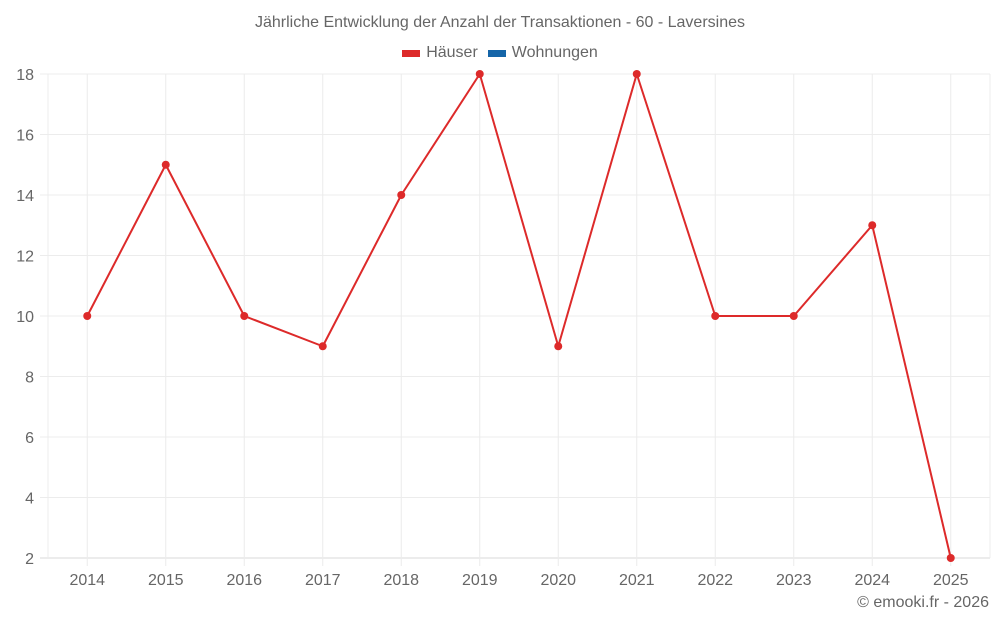 The height and width of the screenshot is (625, 1000). I want to click on chart-legend: Häuser Wohnungen, so click(500, 53).